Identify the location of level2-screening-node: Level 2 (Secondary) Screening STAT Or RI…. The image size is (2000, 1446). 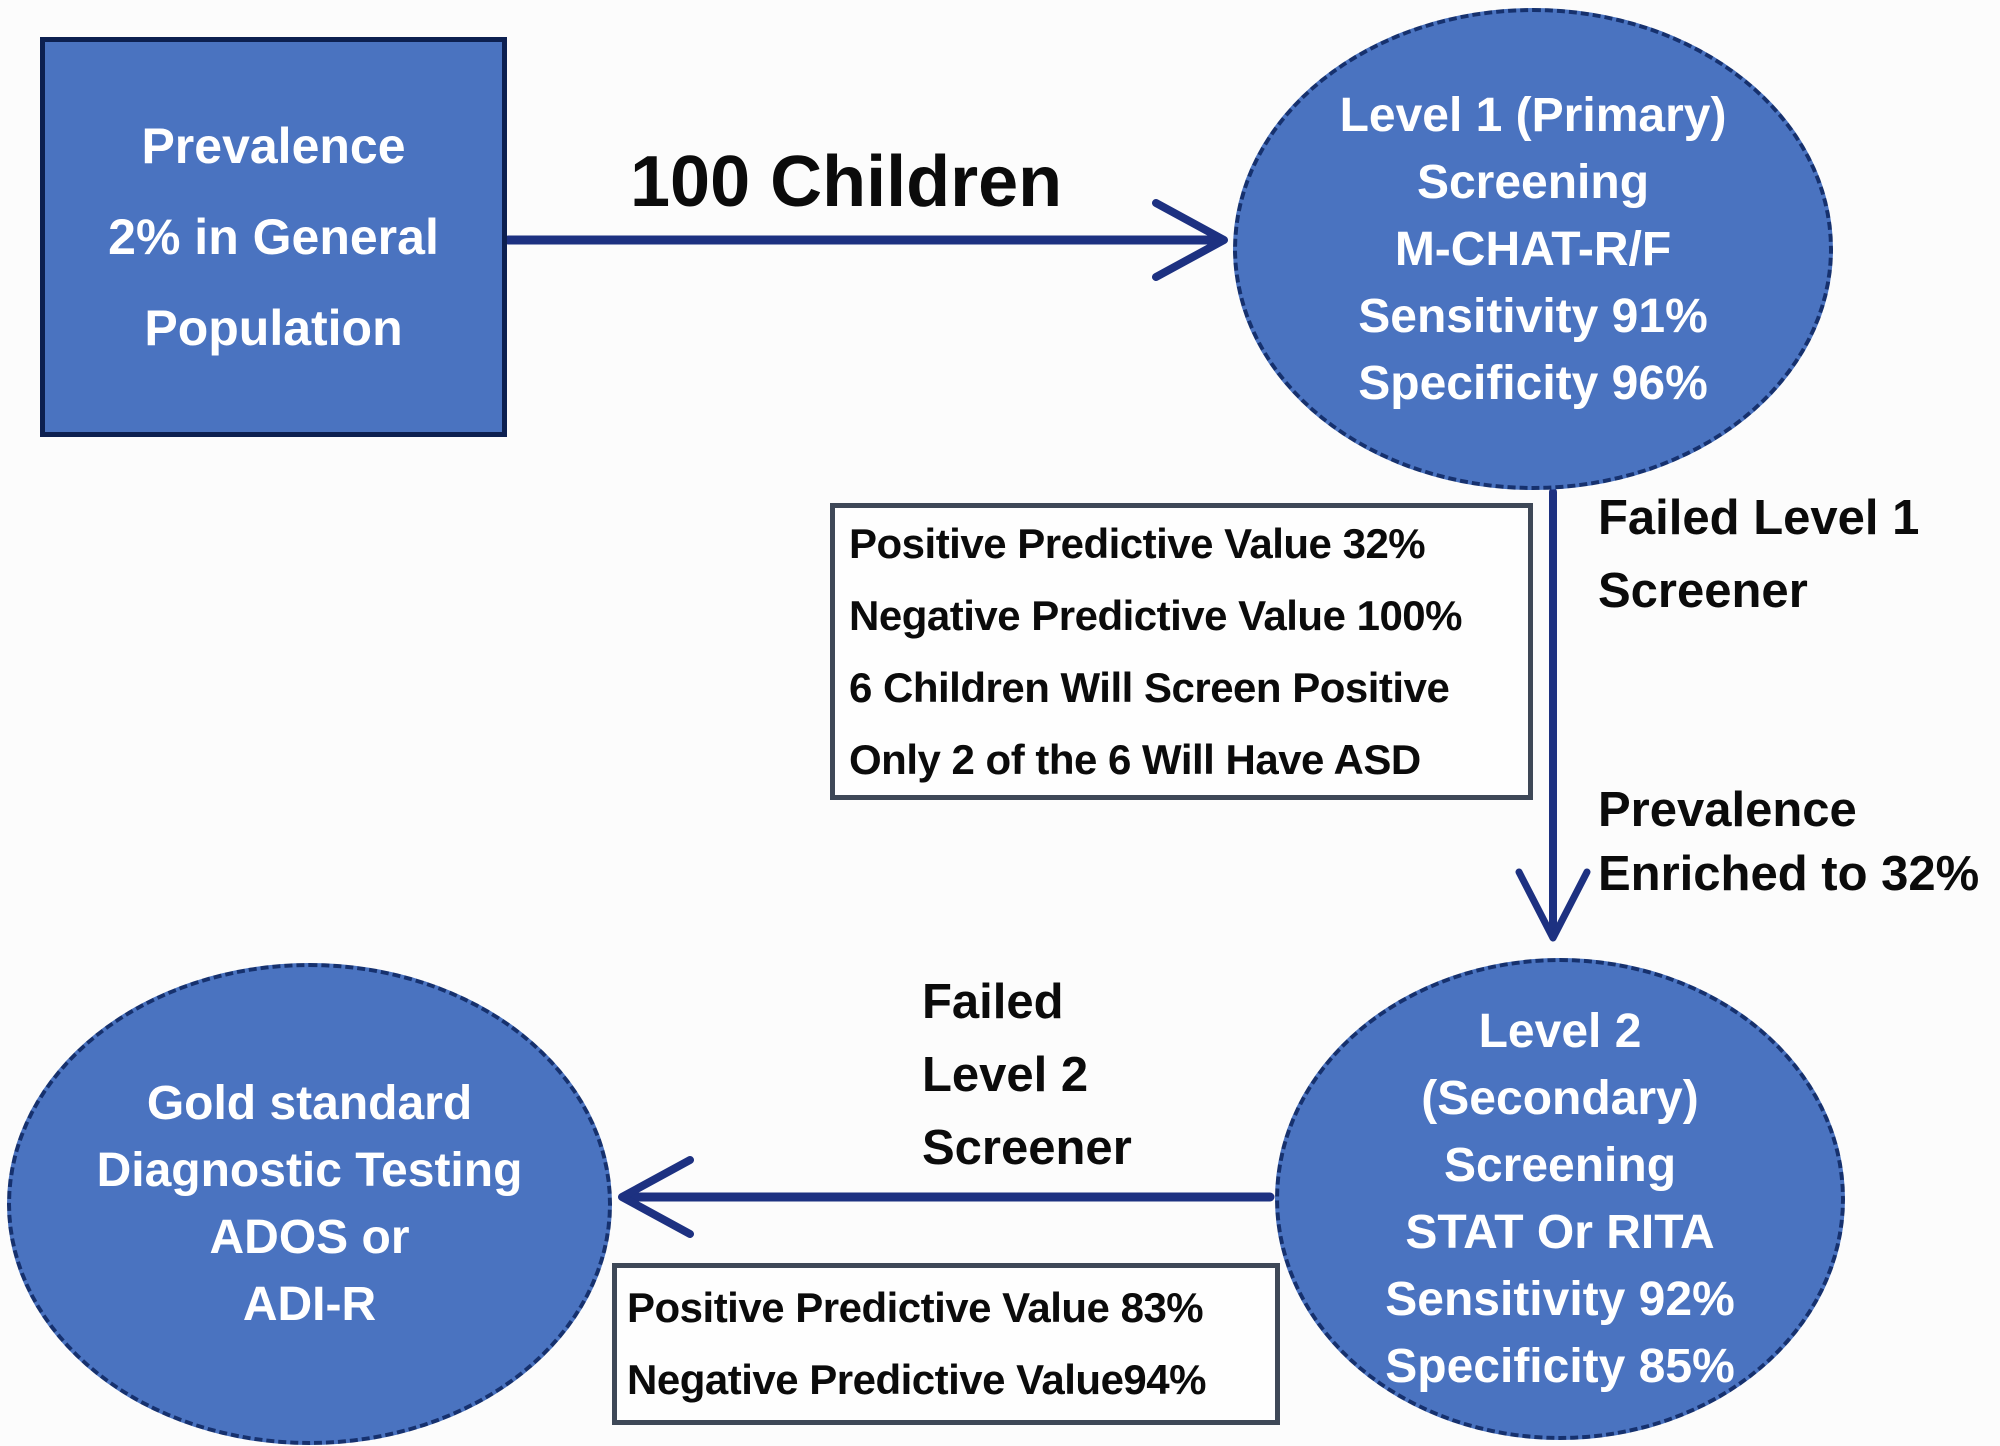
(1560, 1199).